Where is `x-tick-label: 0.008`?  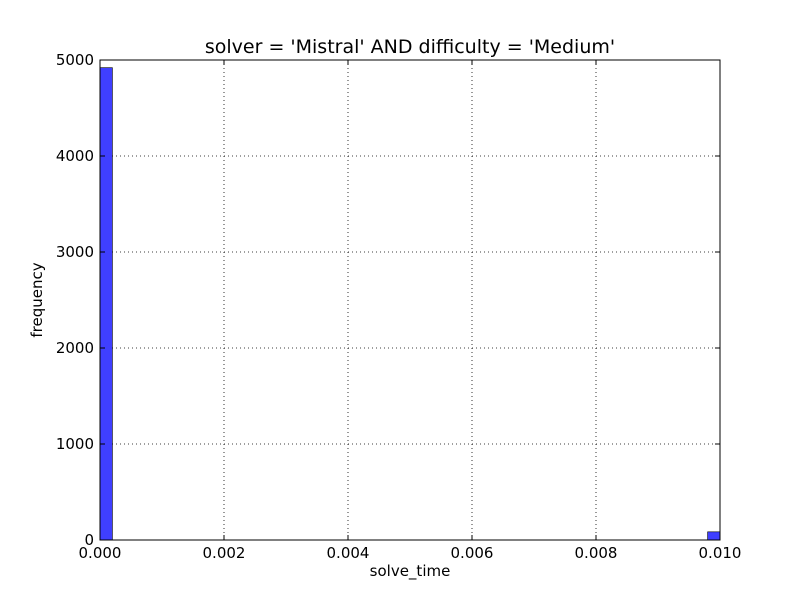
x-tick-label: 0.008 is located at coordinates (596, 553).